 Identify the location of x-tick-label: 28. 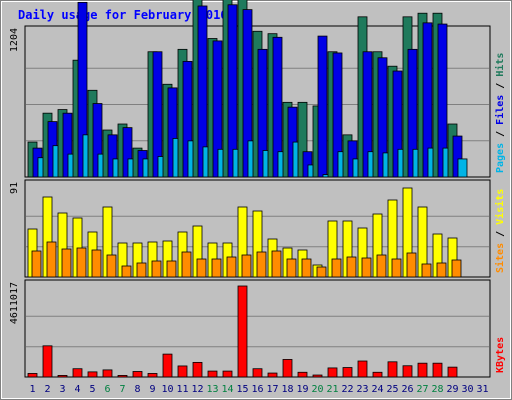
(437, 389).